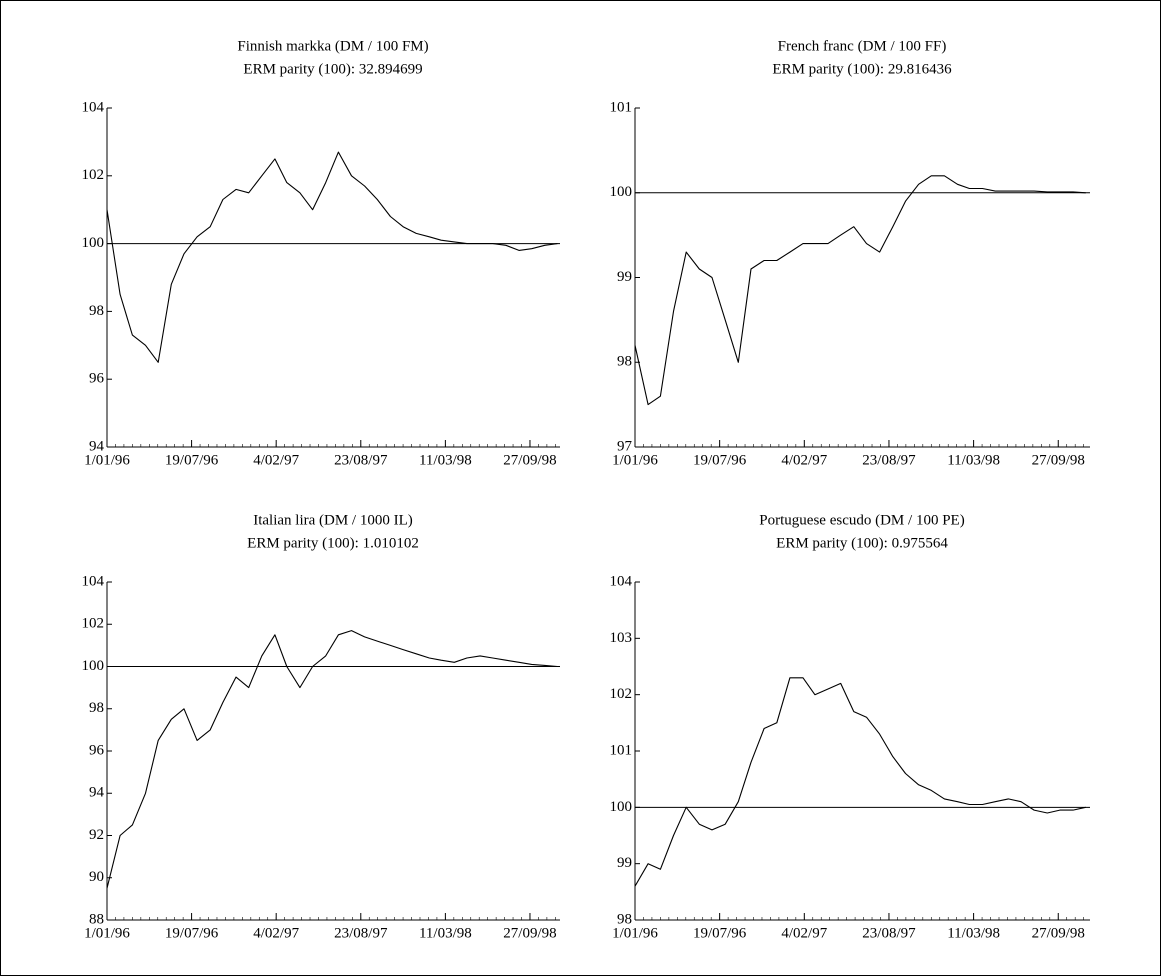  What do you see at coordinates (621, 638) in the screenshot?
I see `y-tick-label: 103` at bounding box center [621, 638].